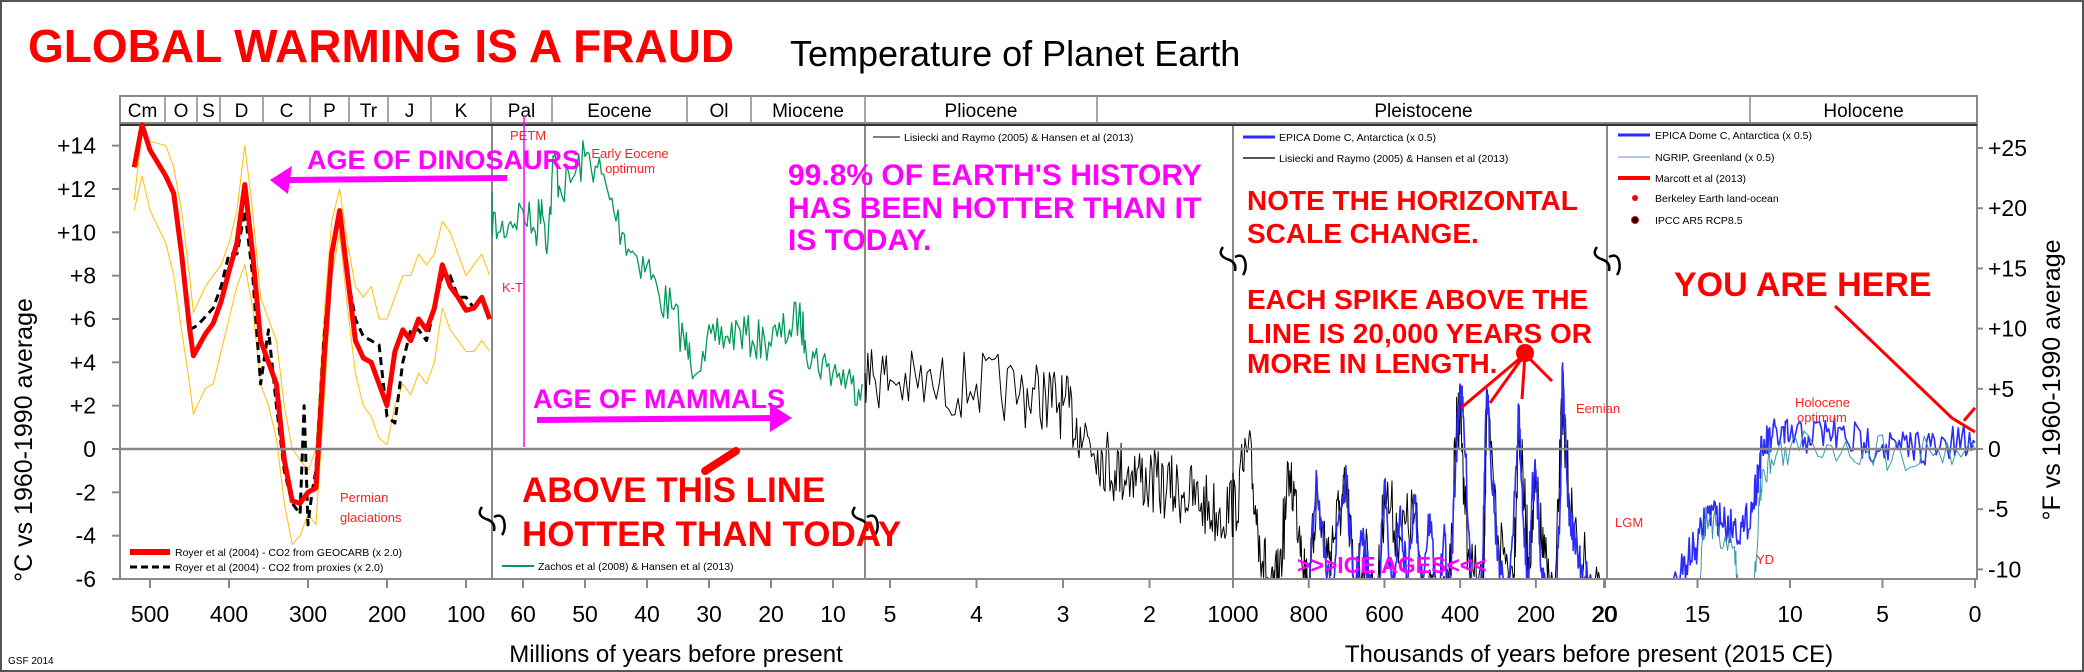  Describe the element at coordinates (83, 319) in the screenshot. I see `y-tick-label: +6` at that location.